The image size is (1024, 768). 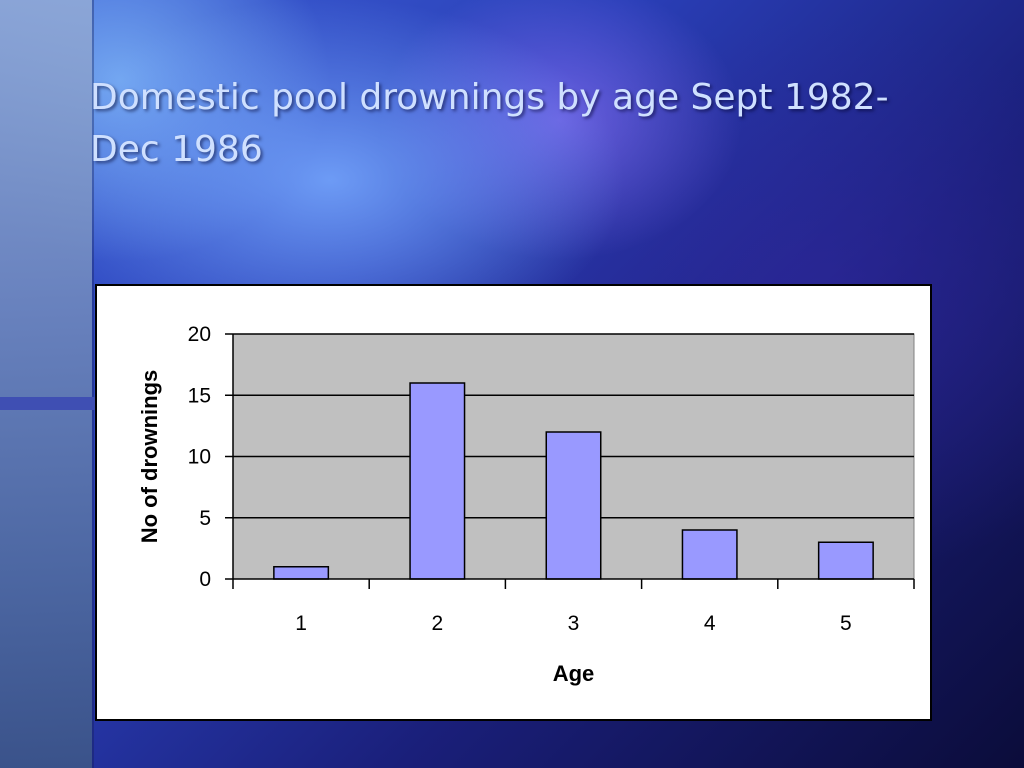 I want to click on y-tick-label: 0, so click(x=205, y=579).